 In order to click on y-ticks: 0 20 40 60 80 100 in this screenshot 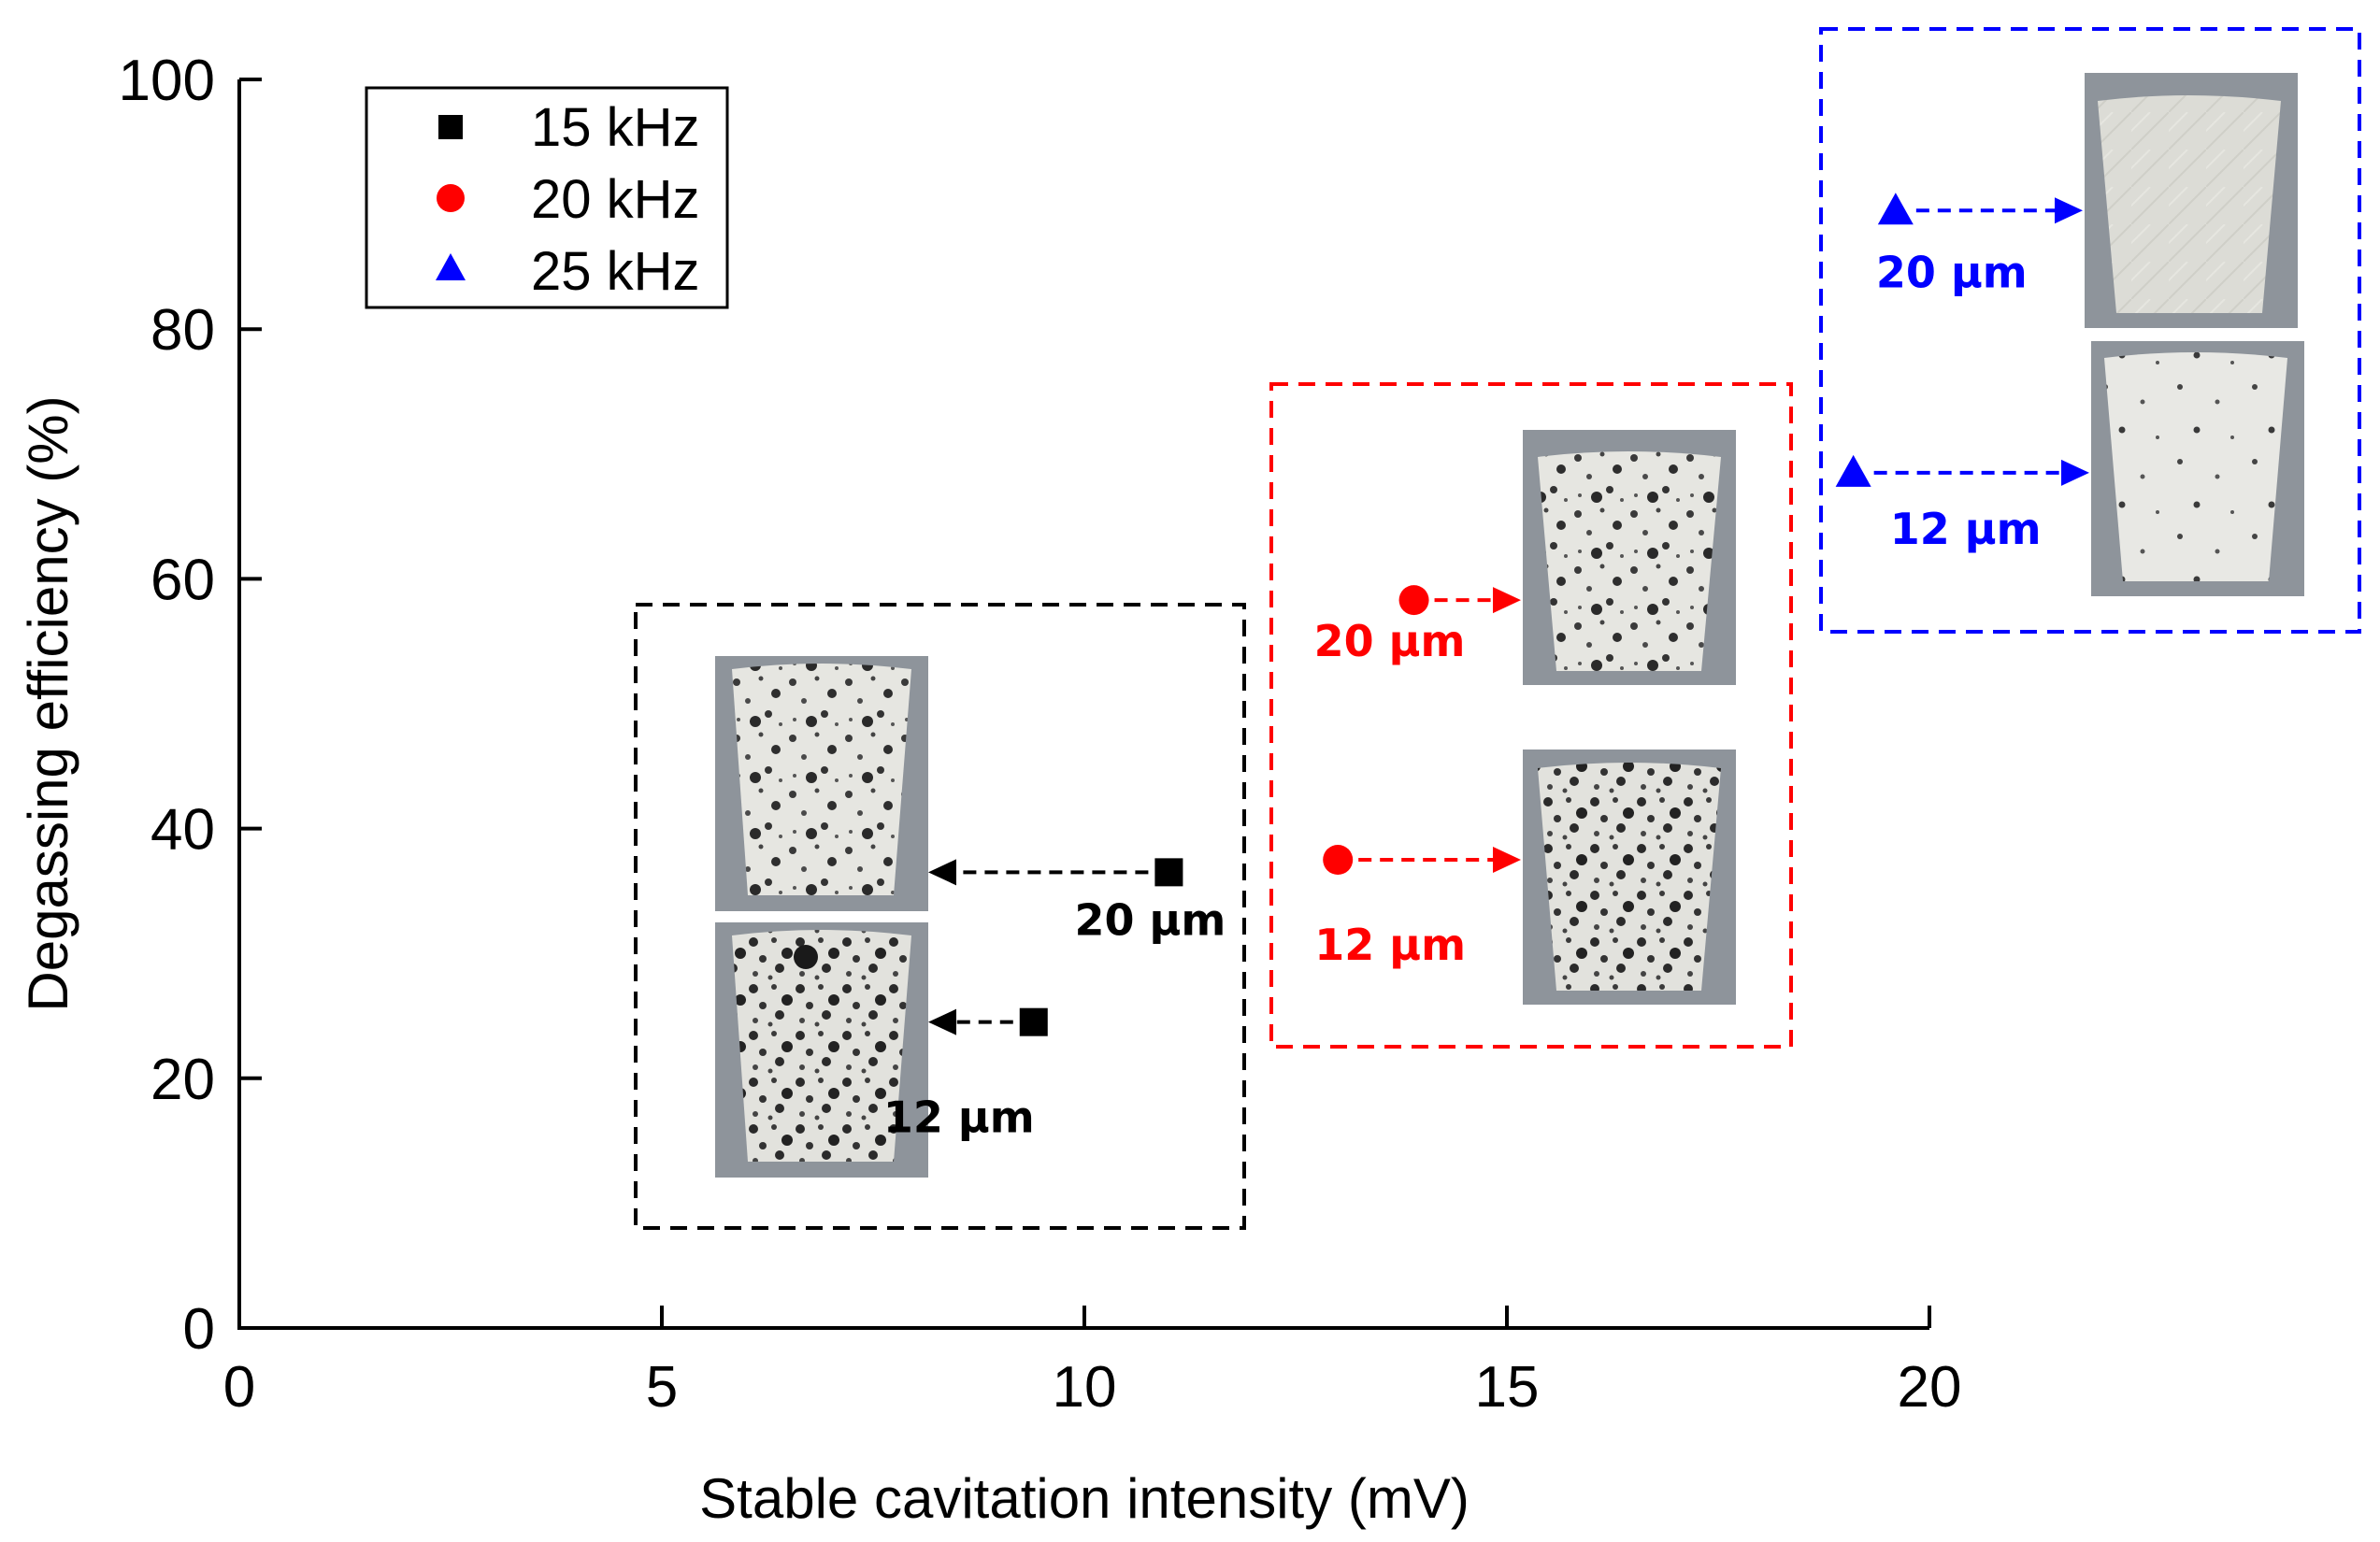, I will do `click(190, 705)`.